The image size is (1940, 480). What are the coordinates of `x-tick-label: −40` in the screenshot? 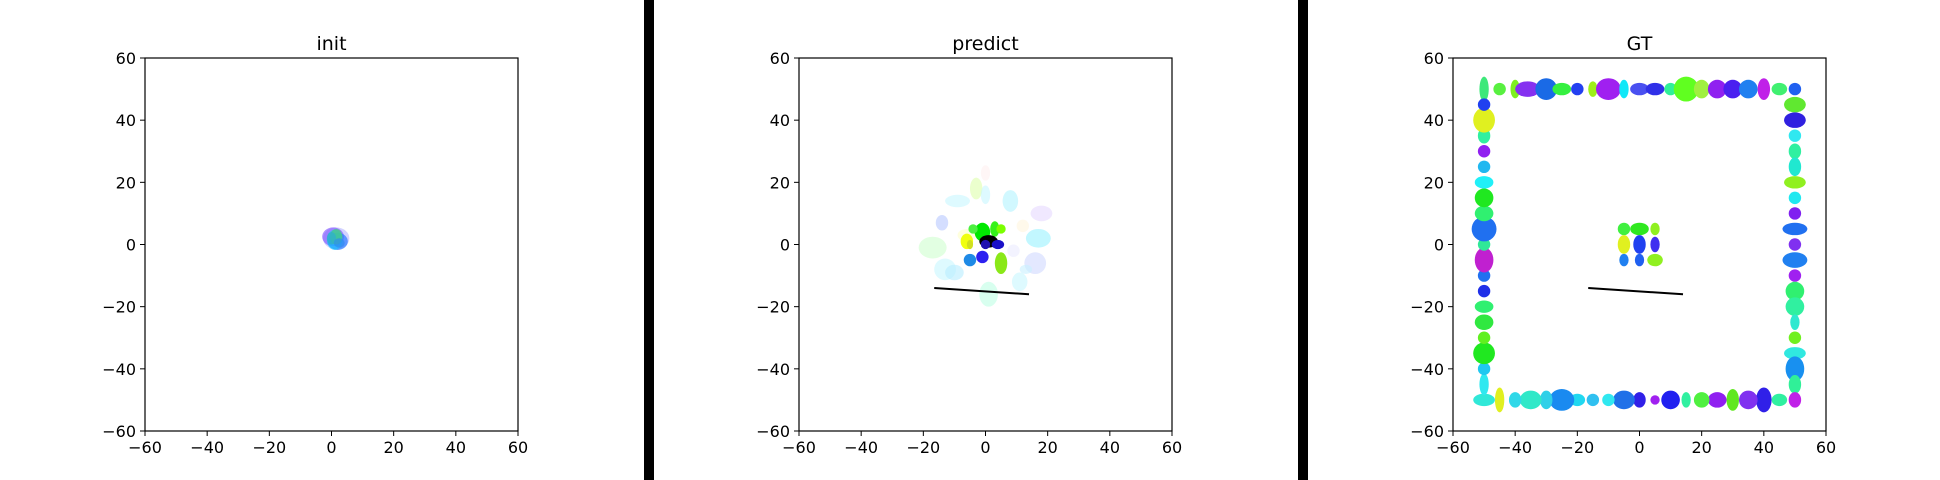 It's located at (861, 447).